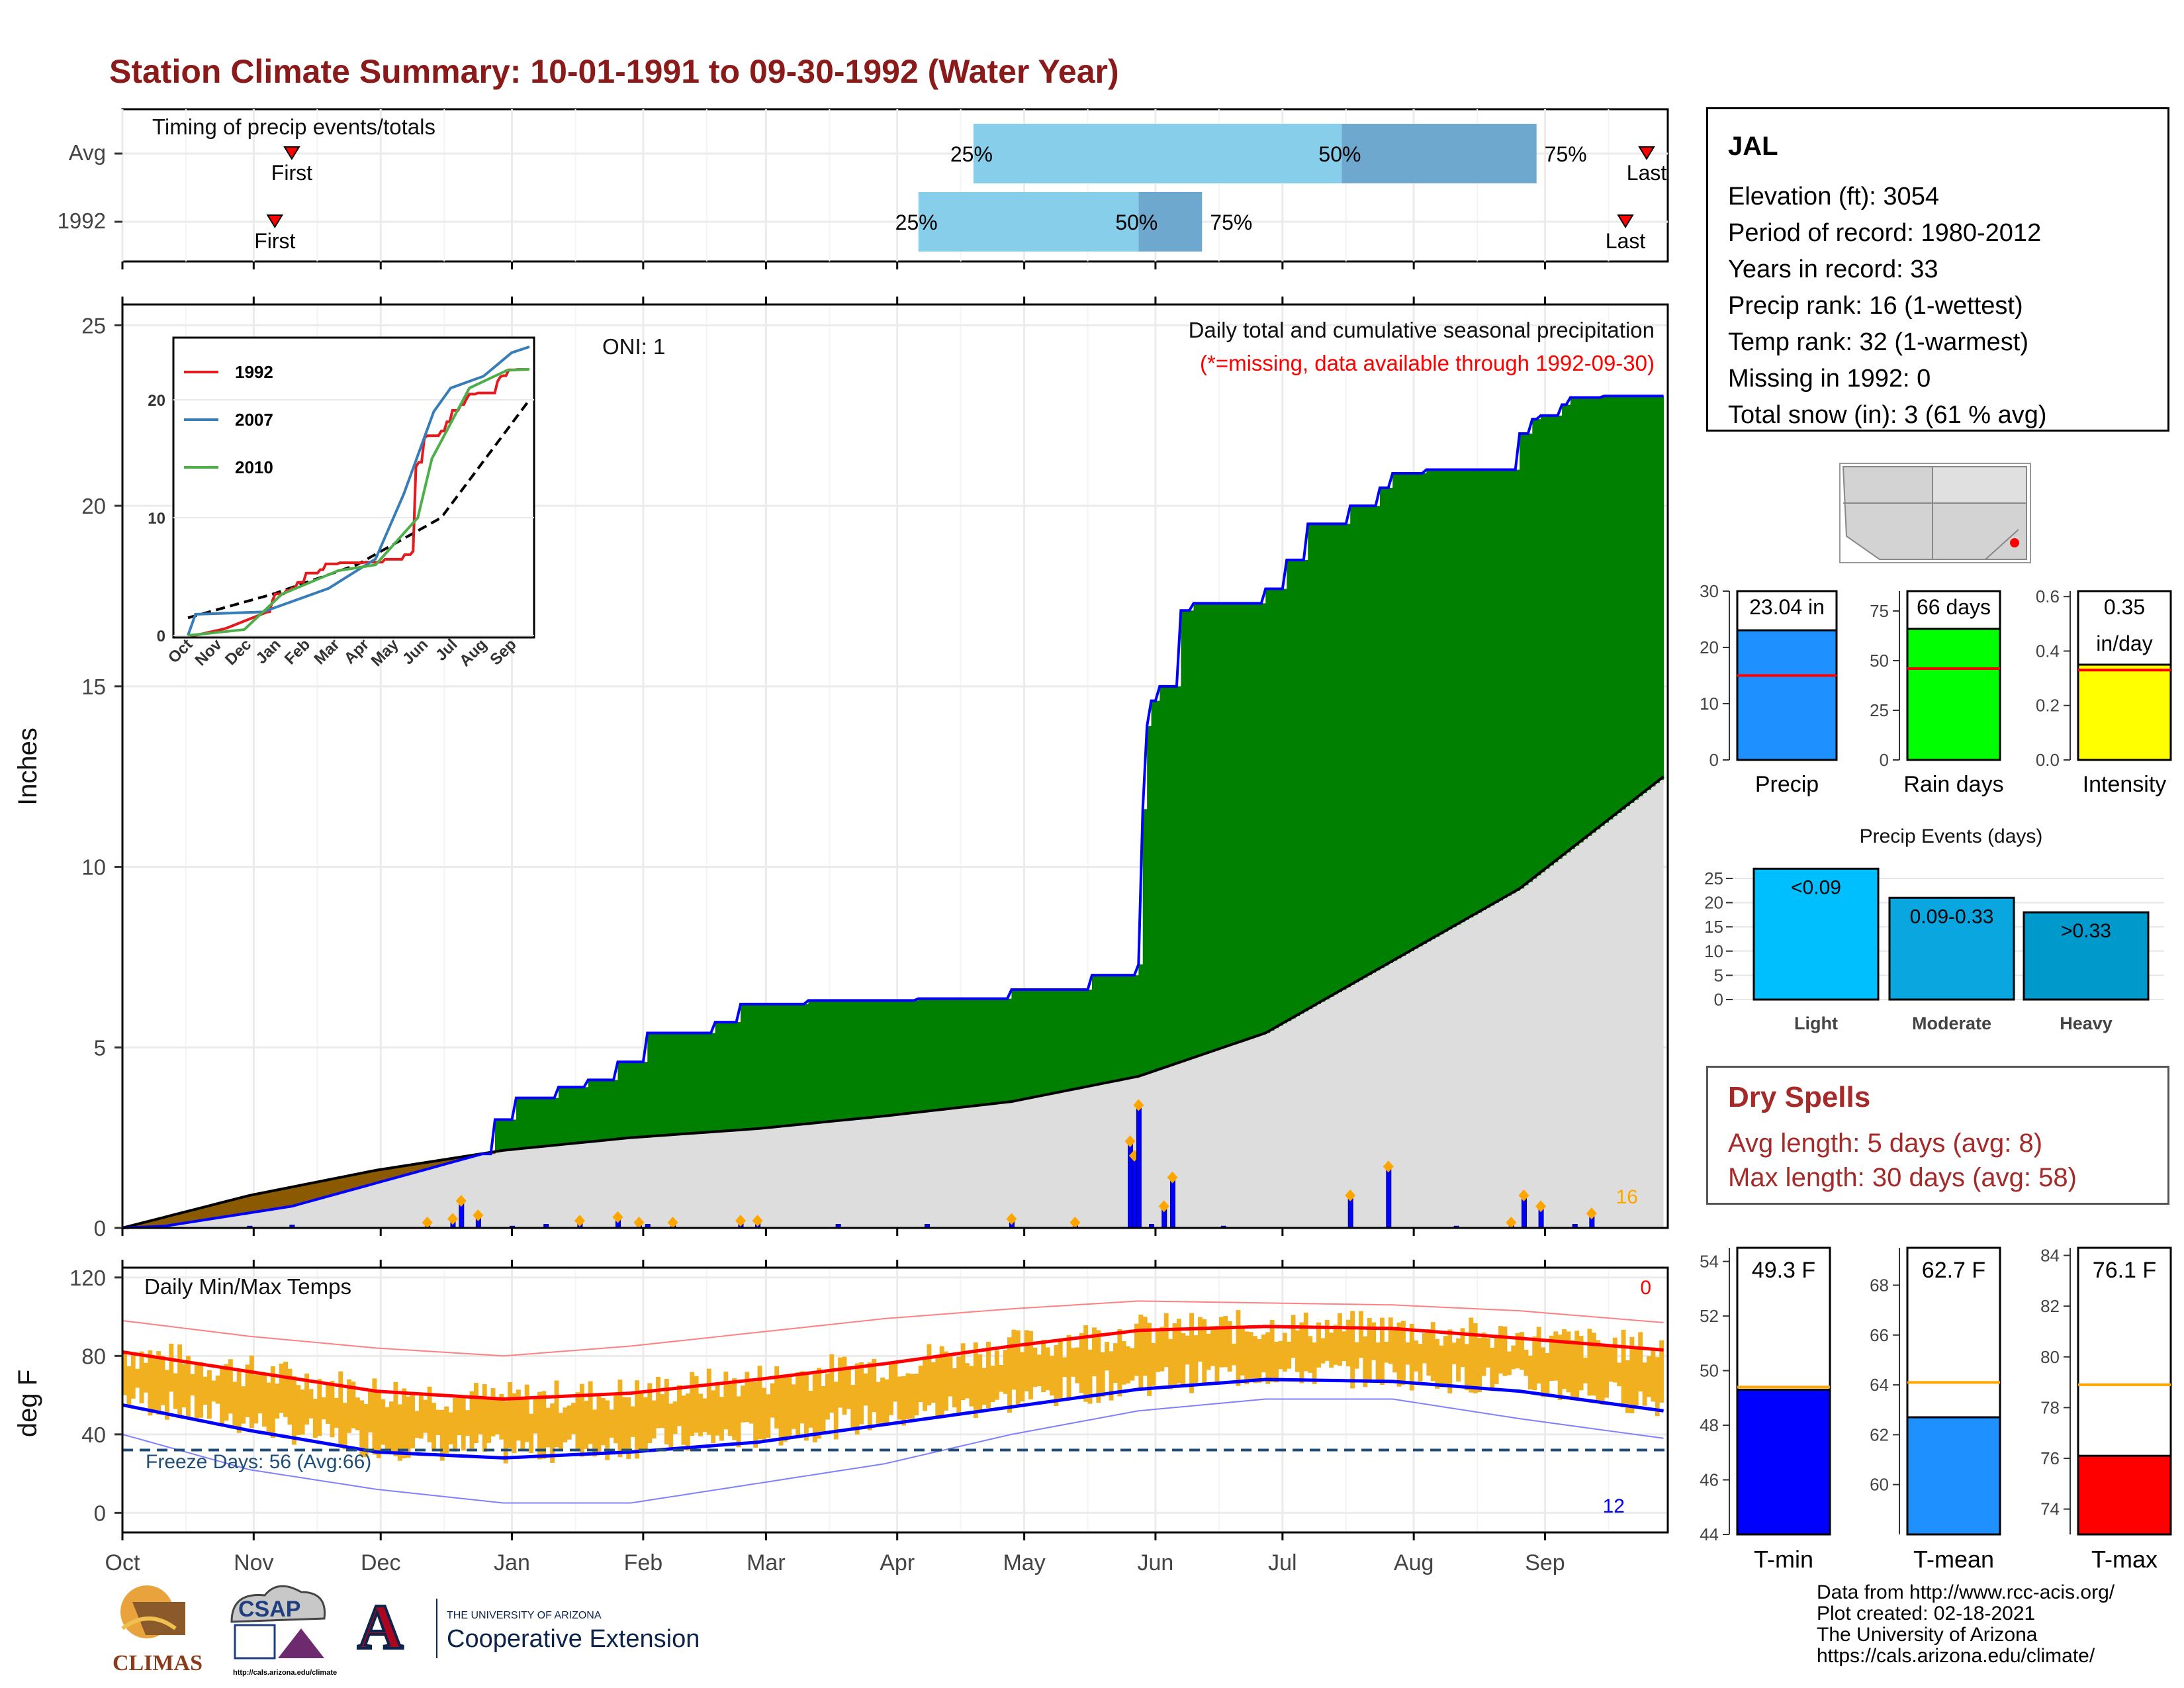  What do you see at coordinates (1024, 1562) in the screenshot?
I see `month-label-may: May` at bounding box center [1024, 1562].